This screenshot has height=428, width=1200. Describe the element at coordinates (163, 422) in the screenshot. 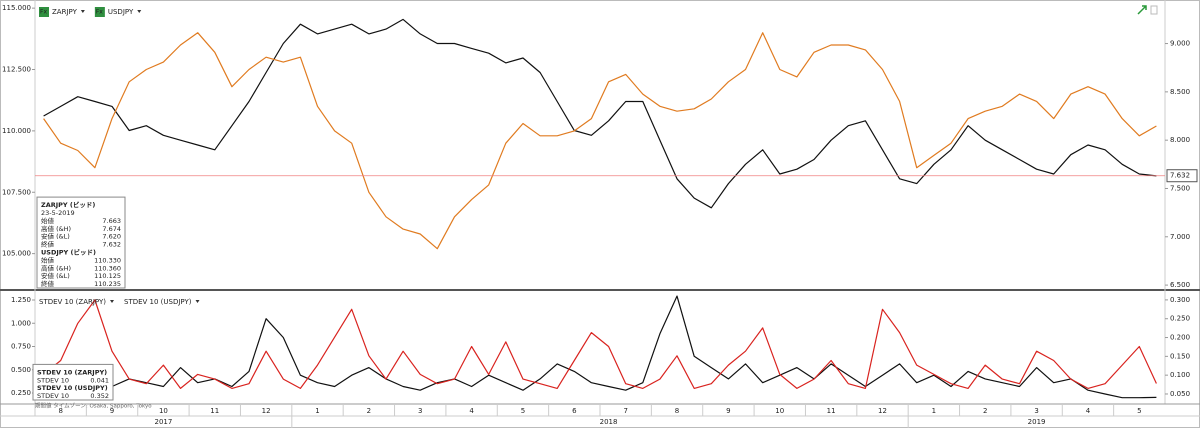

I see `x-year-label: 2017` at that location.